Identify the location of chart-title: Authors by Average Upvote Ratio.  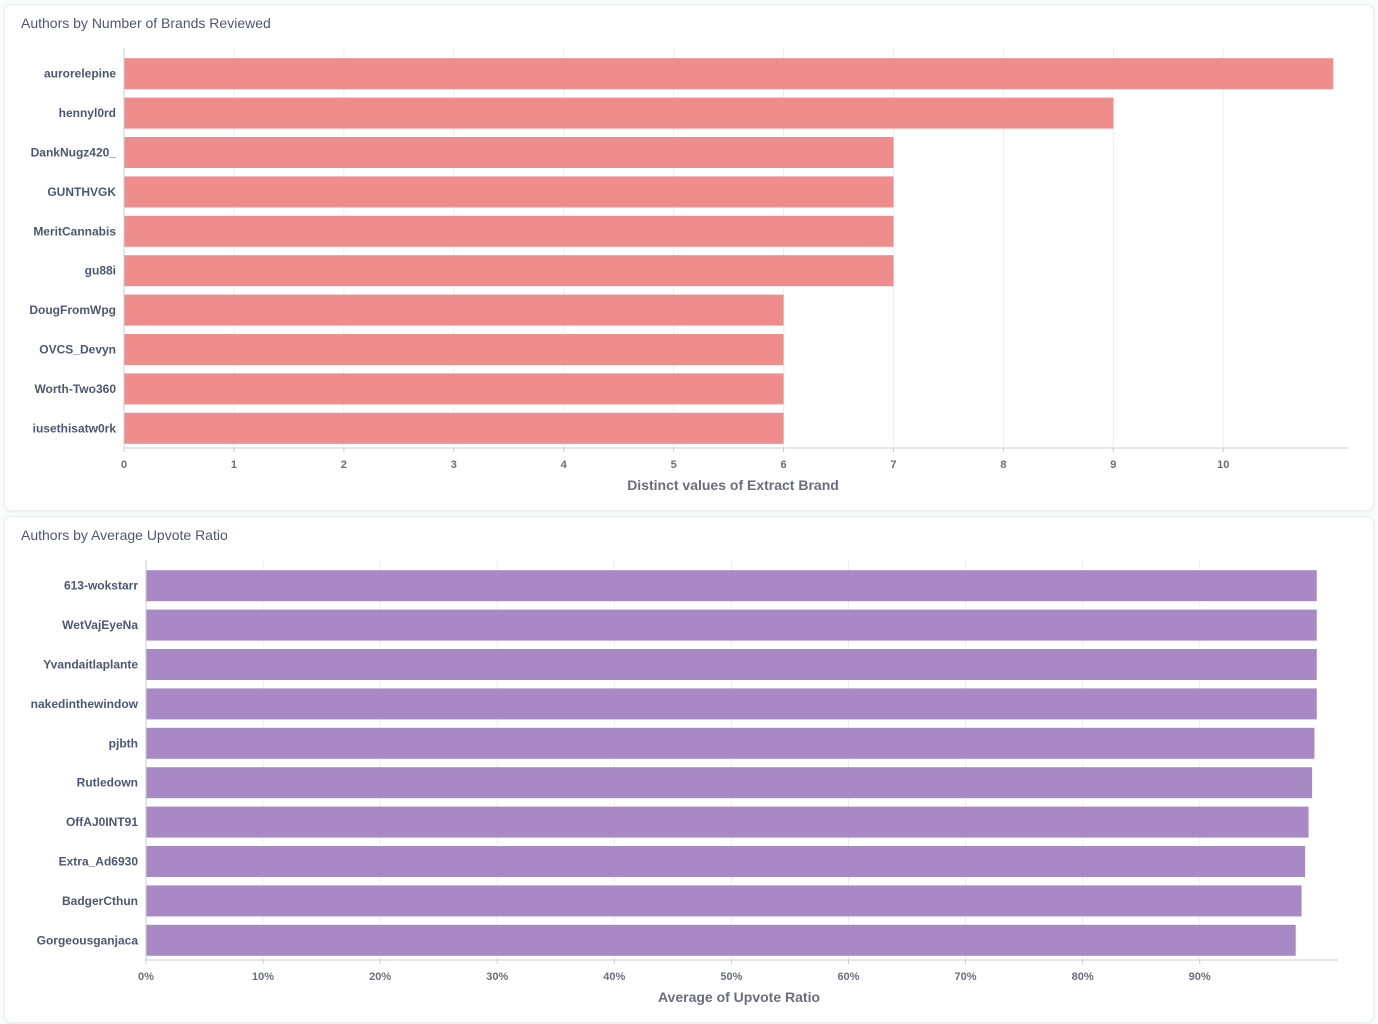
(124, 535).